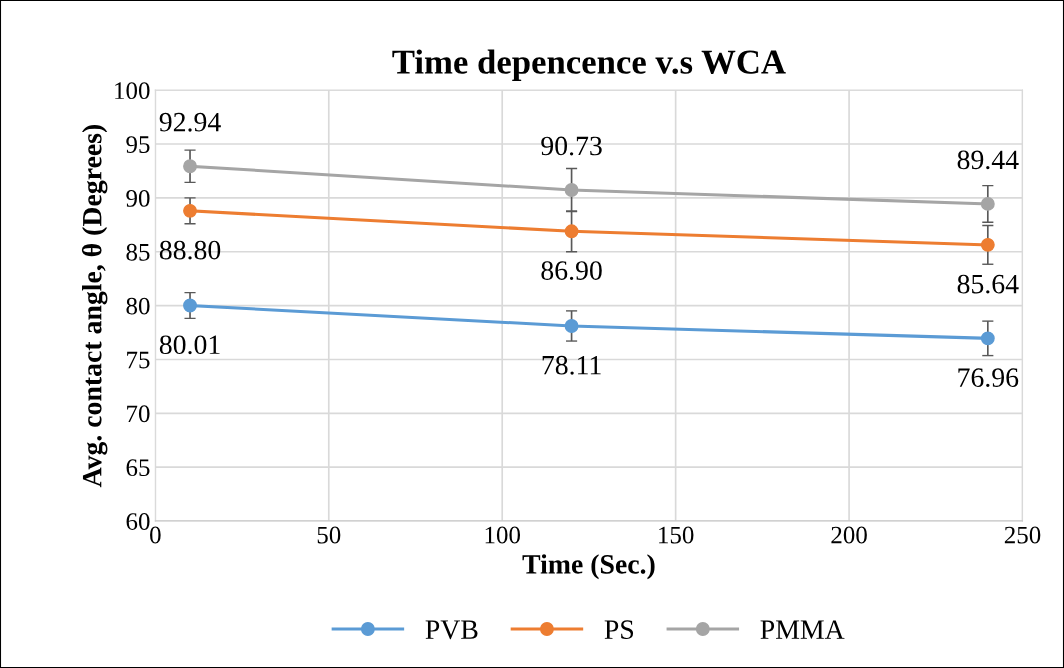 This screenshot has height=668, width=1064. Describe the element at coordinates (138, 521) in the screenshot. I see `y-tick-label: 60` at that location.